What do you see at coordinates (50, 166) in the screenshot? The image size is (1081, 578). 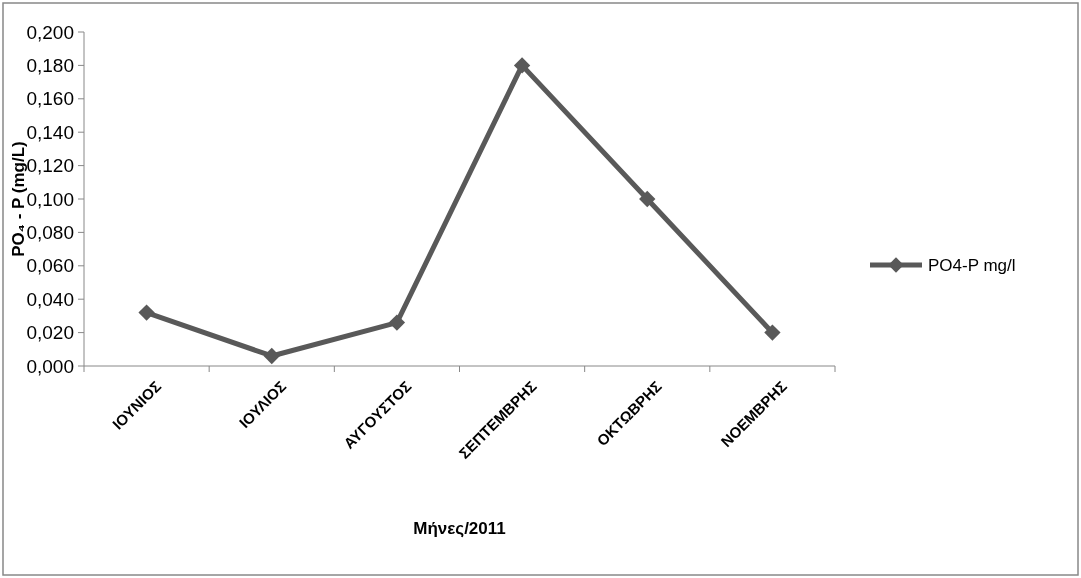 I see `y-tick-label: 0,120` at bounding box center [50, 166].